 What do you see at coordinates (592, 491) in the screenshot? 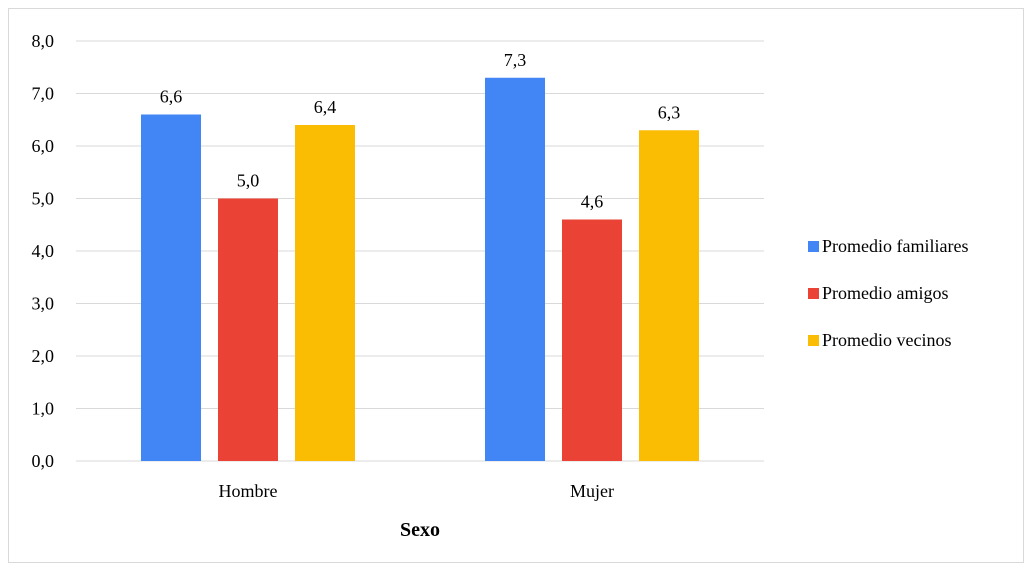
I see `x-category-label: Mujer` at bounding box center [592, 491].